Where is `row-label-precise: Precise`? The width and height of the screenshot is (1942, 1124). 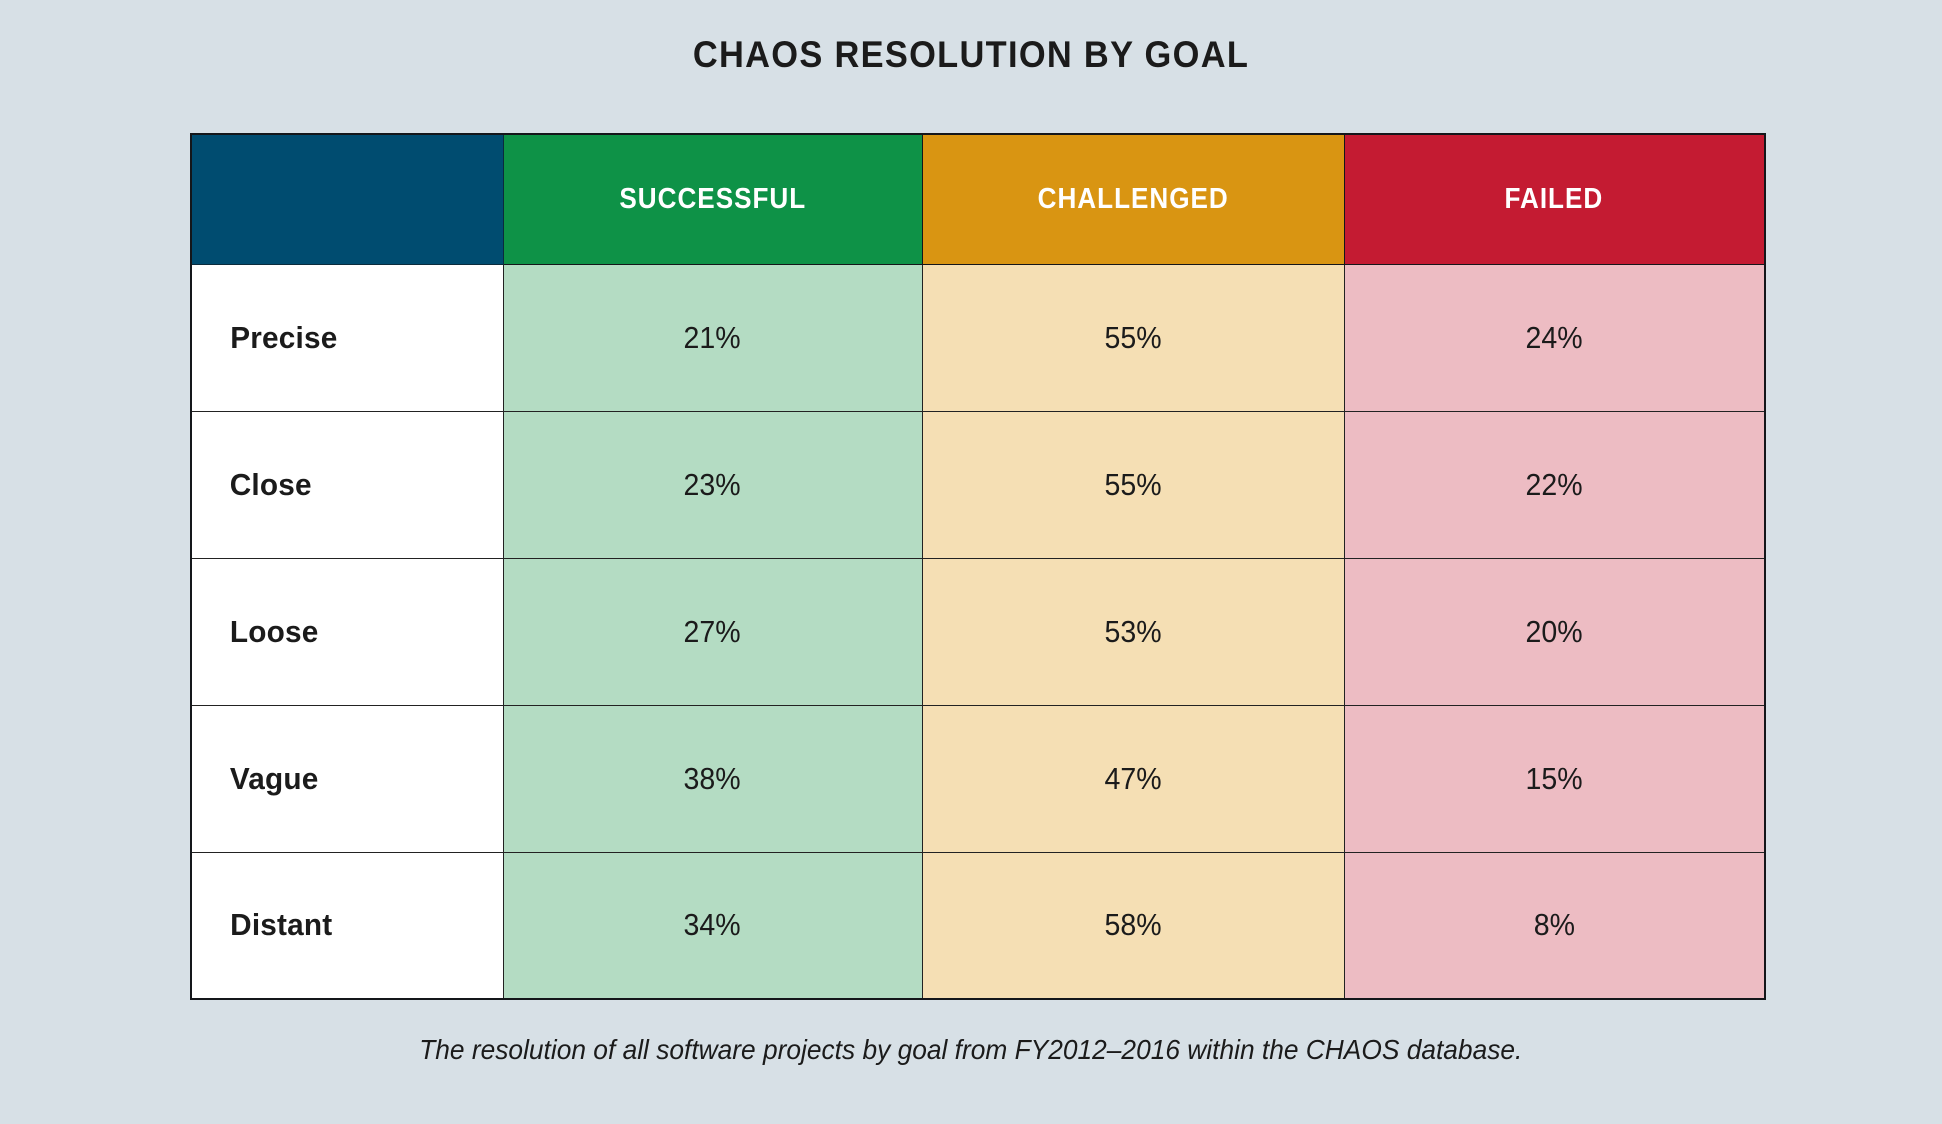
row-label-precise: Precise is located at coordinates (347, 337).